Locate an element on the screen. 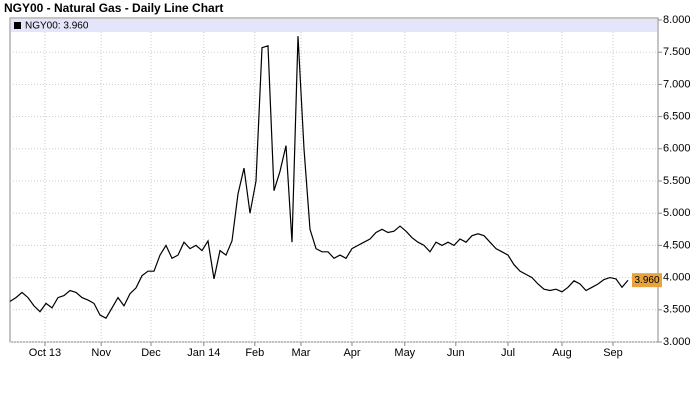  y-tick-label: 8.000 is located at coordinates (677, 20).